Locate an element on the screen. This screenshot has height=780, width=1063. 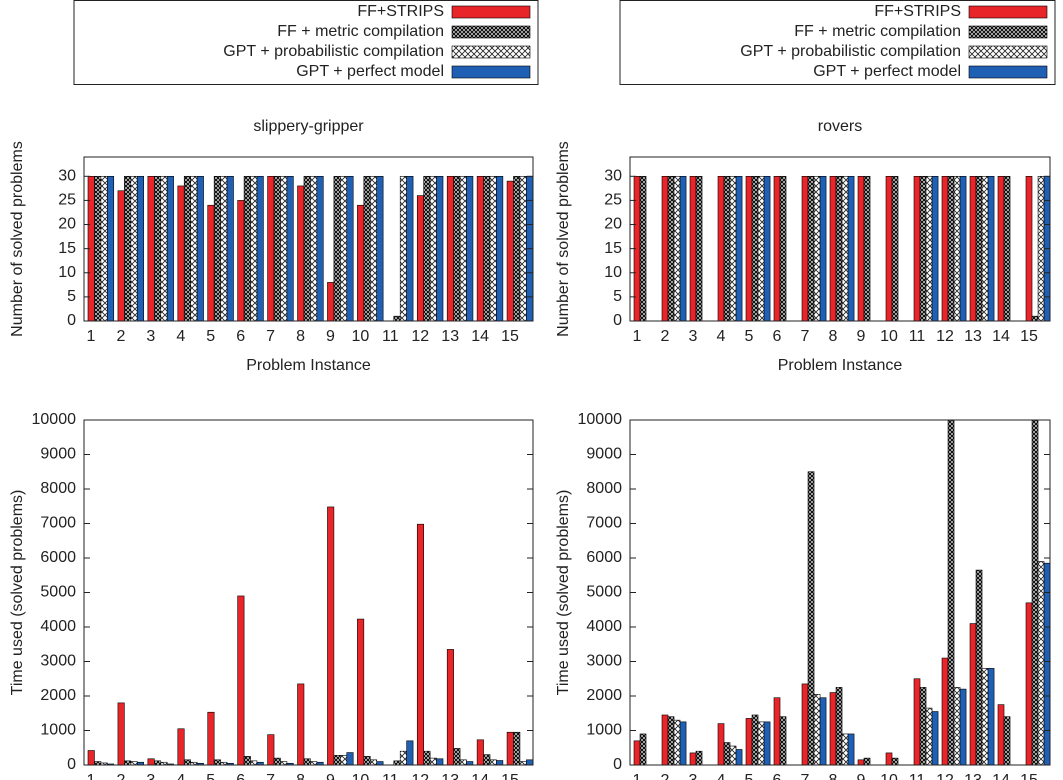
x-tick-label: 4 is located at coordinates (180, 336).